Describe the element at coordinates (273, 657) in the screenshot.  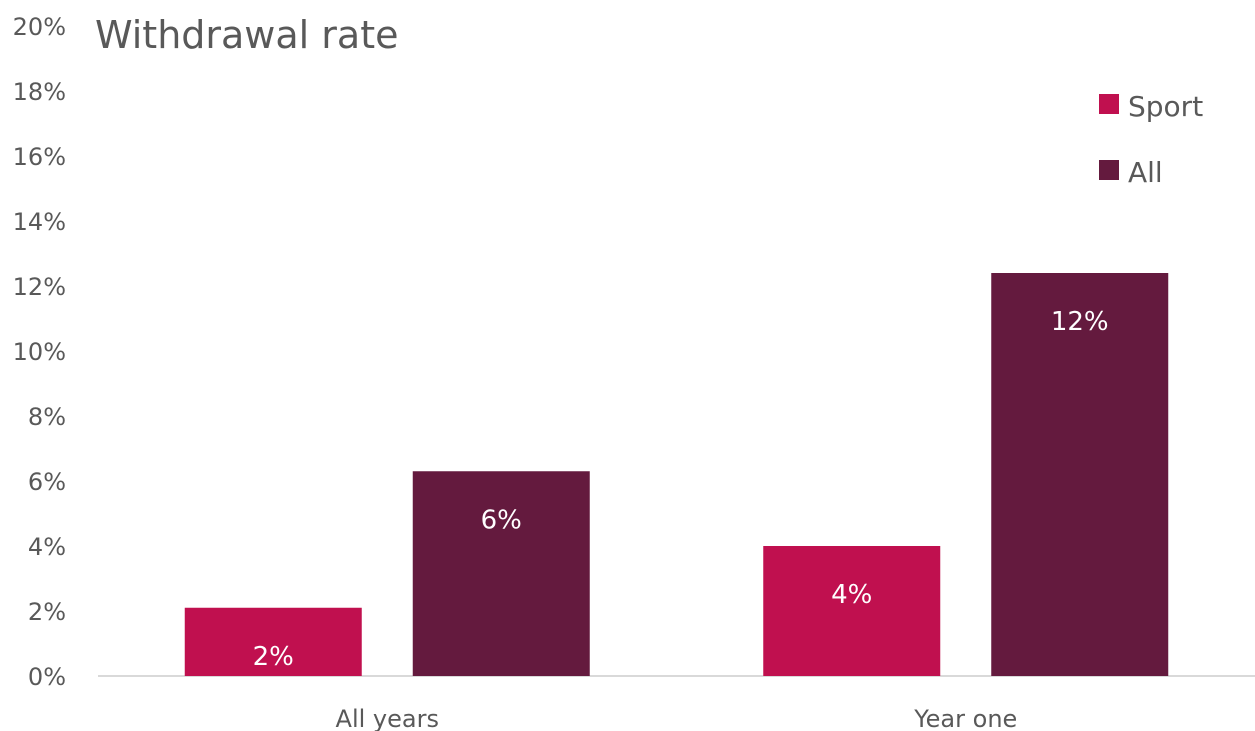
I see `data-label: 2%` at that location.